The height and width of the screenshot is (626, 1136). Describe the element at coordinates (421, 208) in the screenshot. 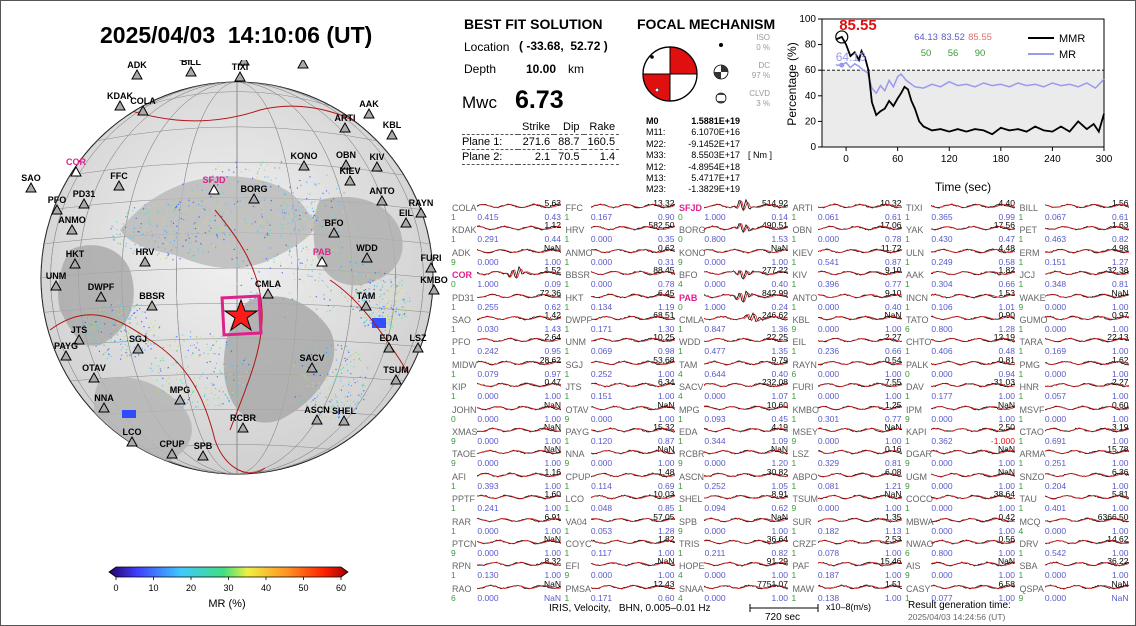

I see `map-station-rayn: RAYN` at that location.